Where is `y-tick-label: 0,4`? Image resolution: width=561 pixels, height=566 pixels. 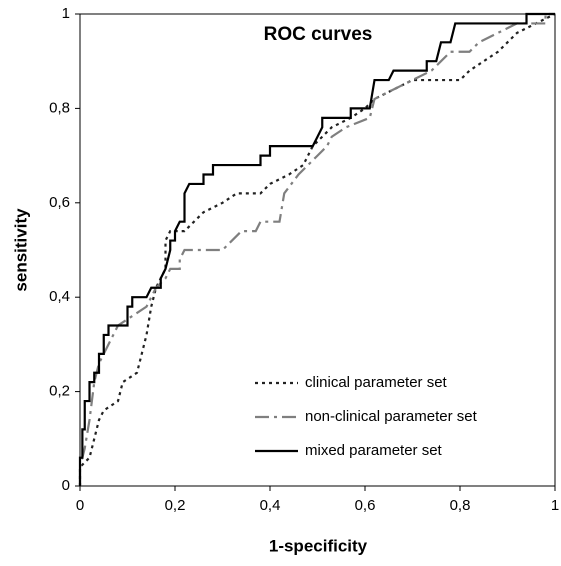
y-tick-label: 0,4 is located at coordinates (59, 296).